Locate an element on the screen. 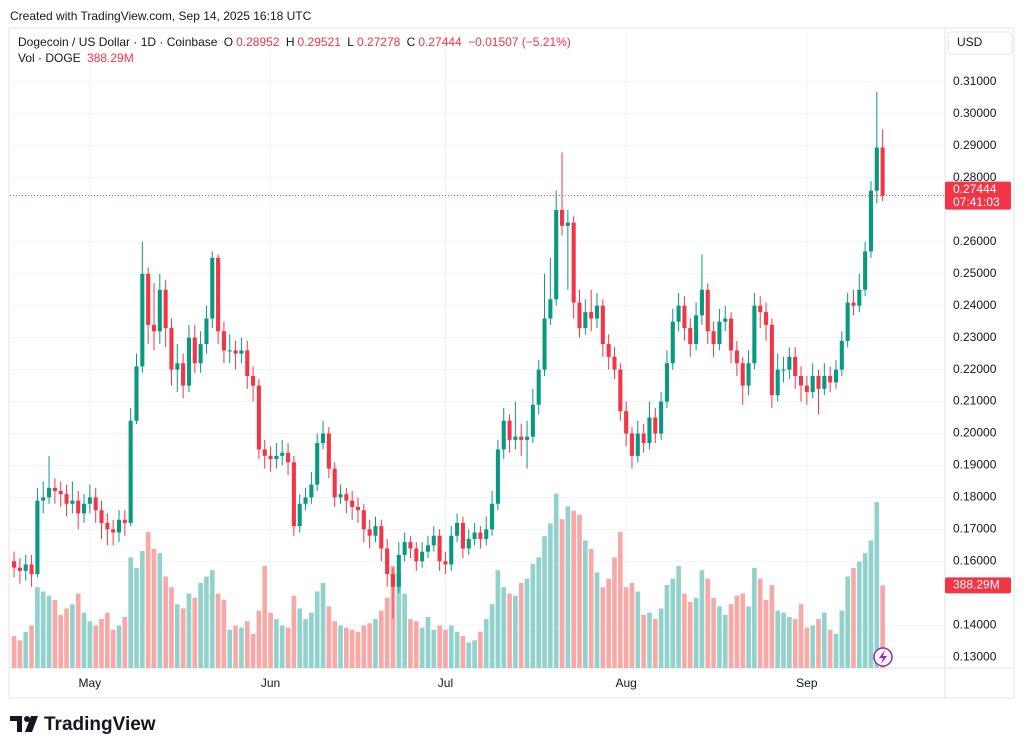 The height and width of the screenshot is (754, 1024). countdown: 07:41:03 is located at coordinates (976, 202).